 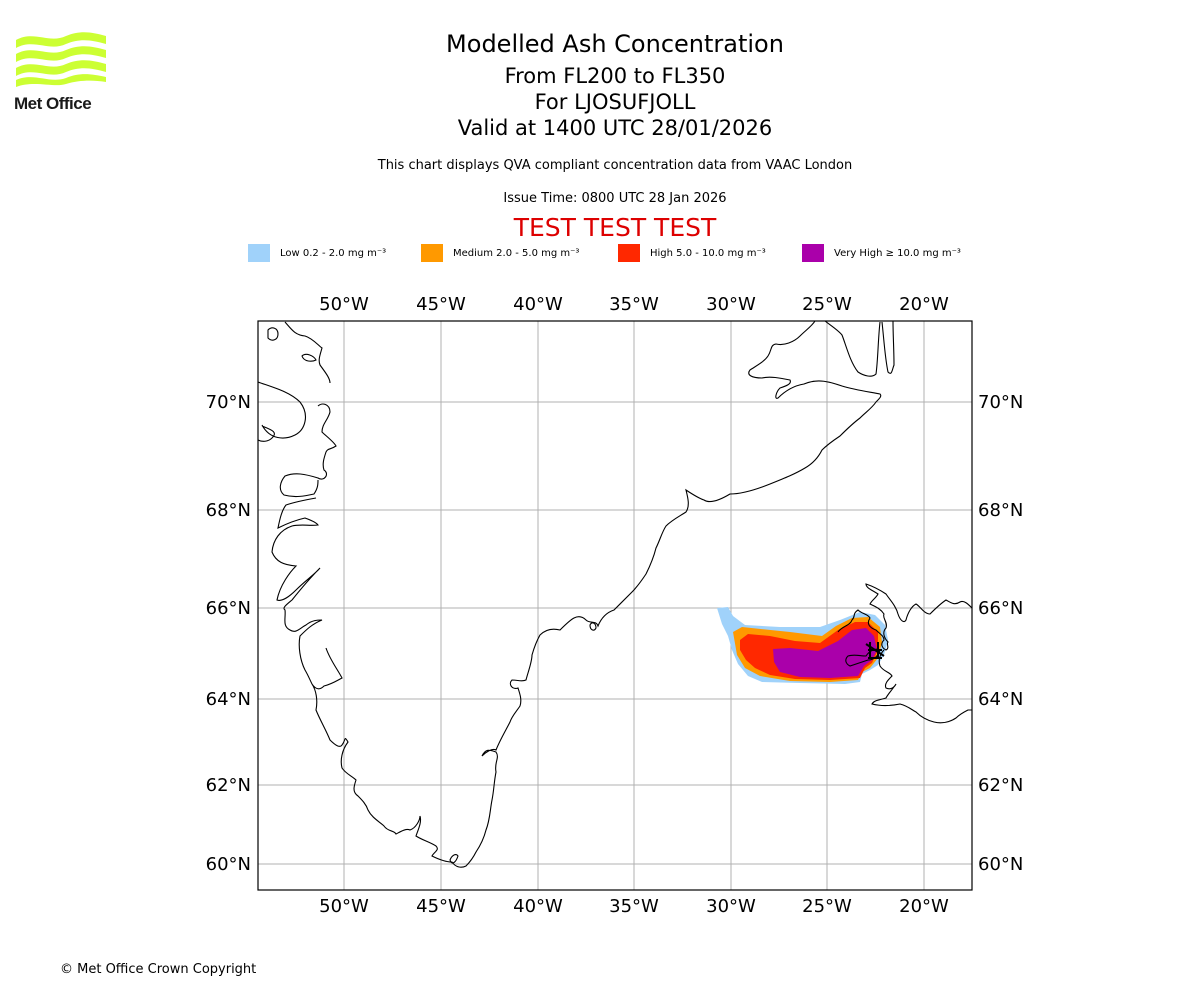 What do you see at coordinates (344, 304) in the screenshot?
I see `lon-label-top: 50°W` at bounding box center [344, 304].